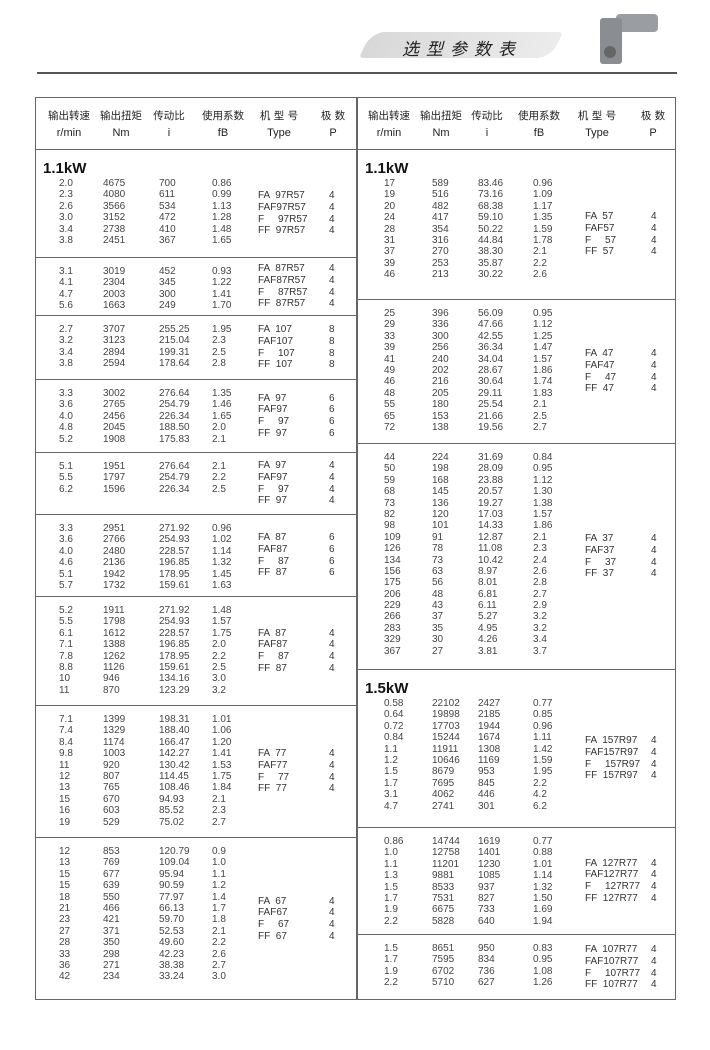 Image resolution: width=710 pixels, height=1050 pixels. Describe the element at coordinates (446, 726) in the screenshot. I see `output-torque-cell: 17703` at that location.